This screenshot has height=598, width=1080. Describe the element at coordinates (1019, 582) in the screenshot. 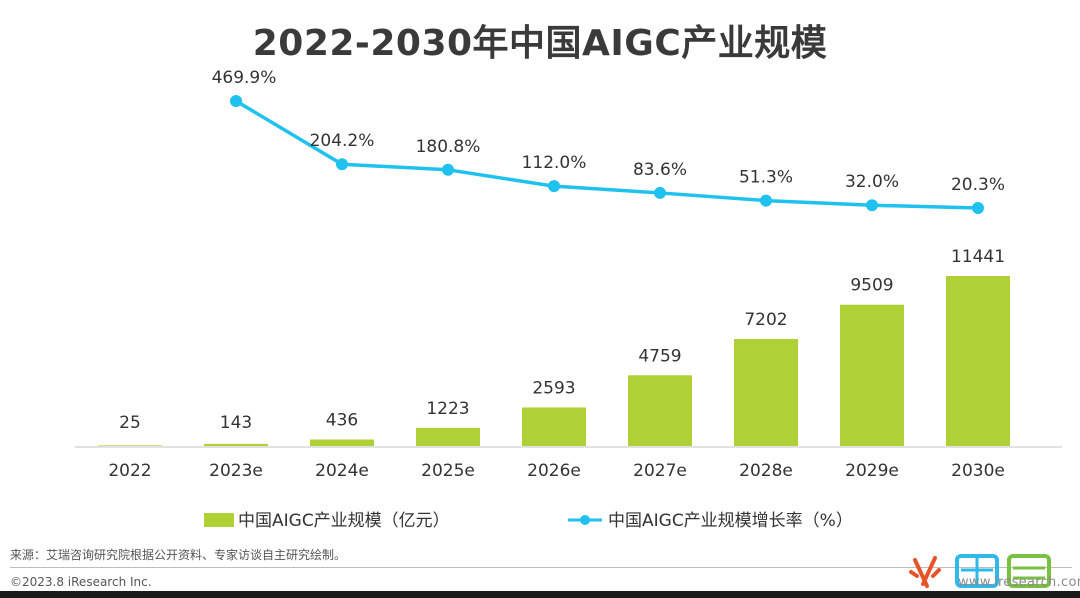

I see `watermark-url: www.iresearch.com.cn` at that location.